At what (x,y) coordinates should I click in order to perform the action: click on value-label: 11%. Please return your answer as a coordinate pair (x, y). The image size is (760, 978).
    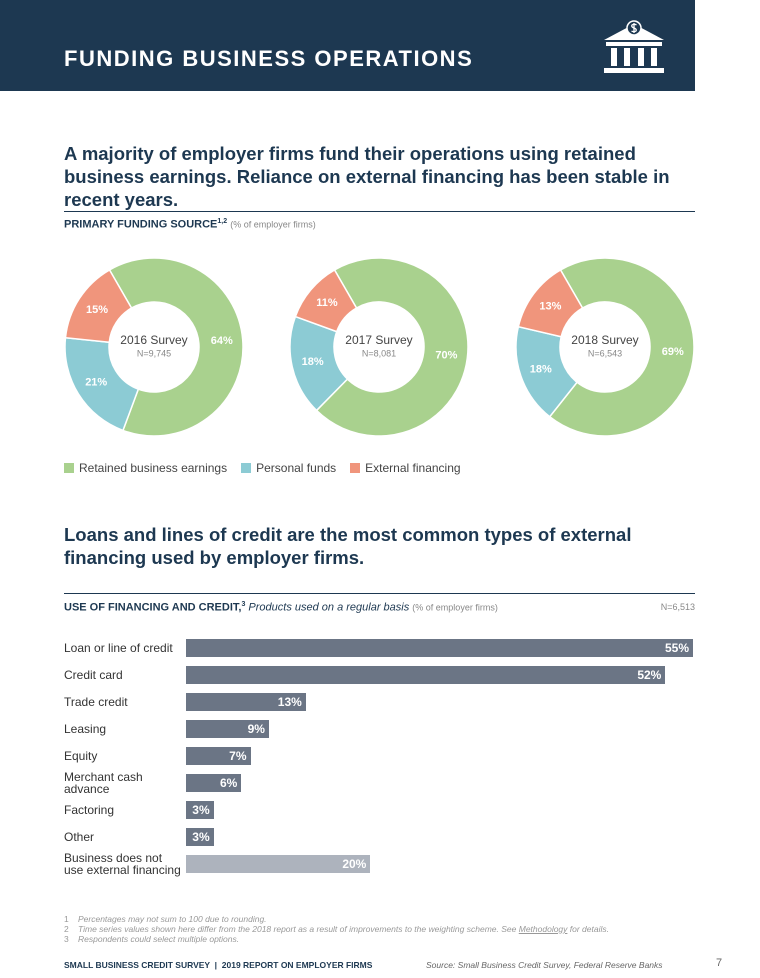
    Looking at the image, I should click on (327, 303).